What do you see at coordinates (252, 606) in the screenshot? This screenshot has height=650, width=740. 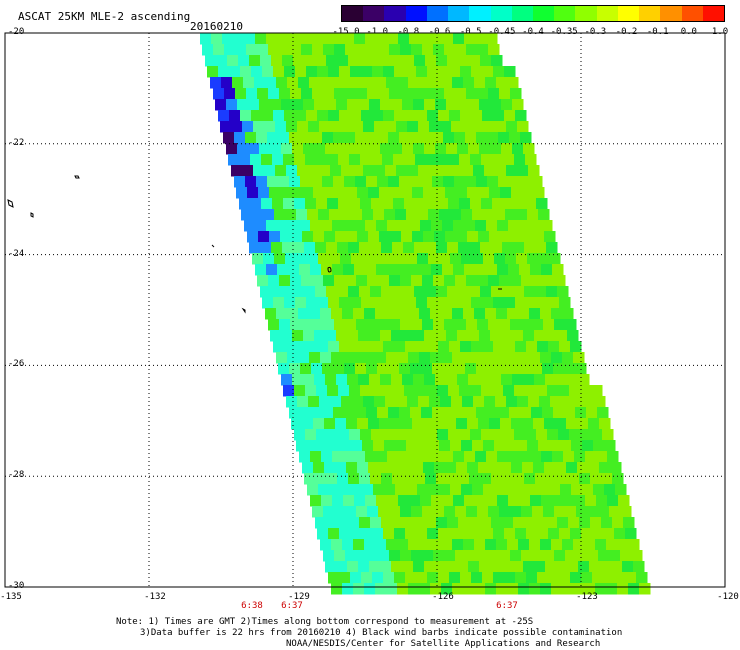 I see `time-label: 6:38` at bounding box center [252, 606].